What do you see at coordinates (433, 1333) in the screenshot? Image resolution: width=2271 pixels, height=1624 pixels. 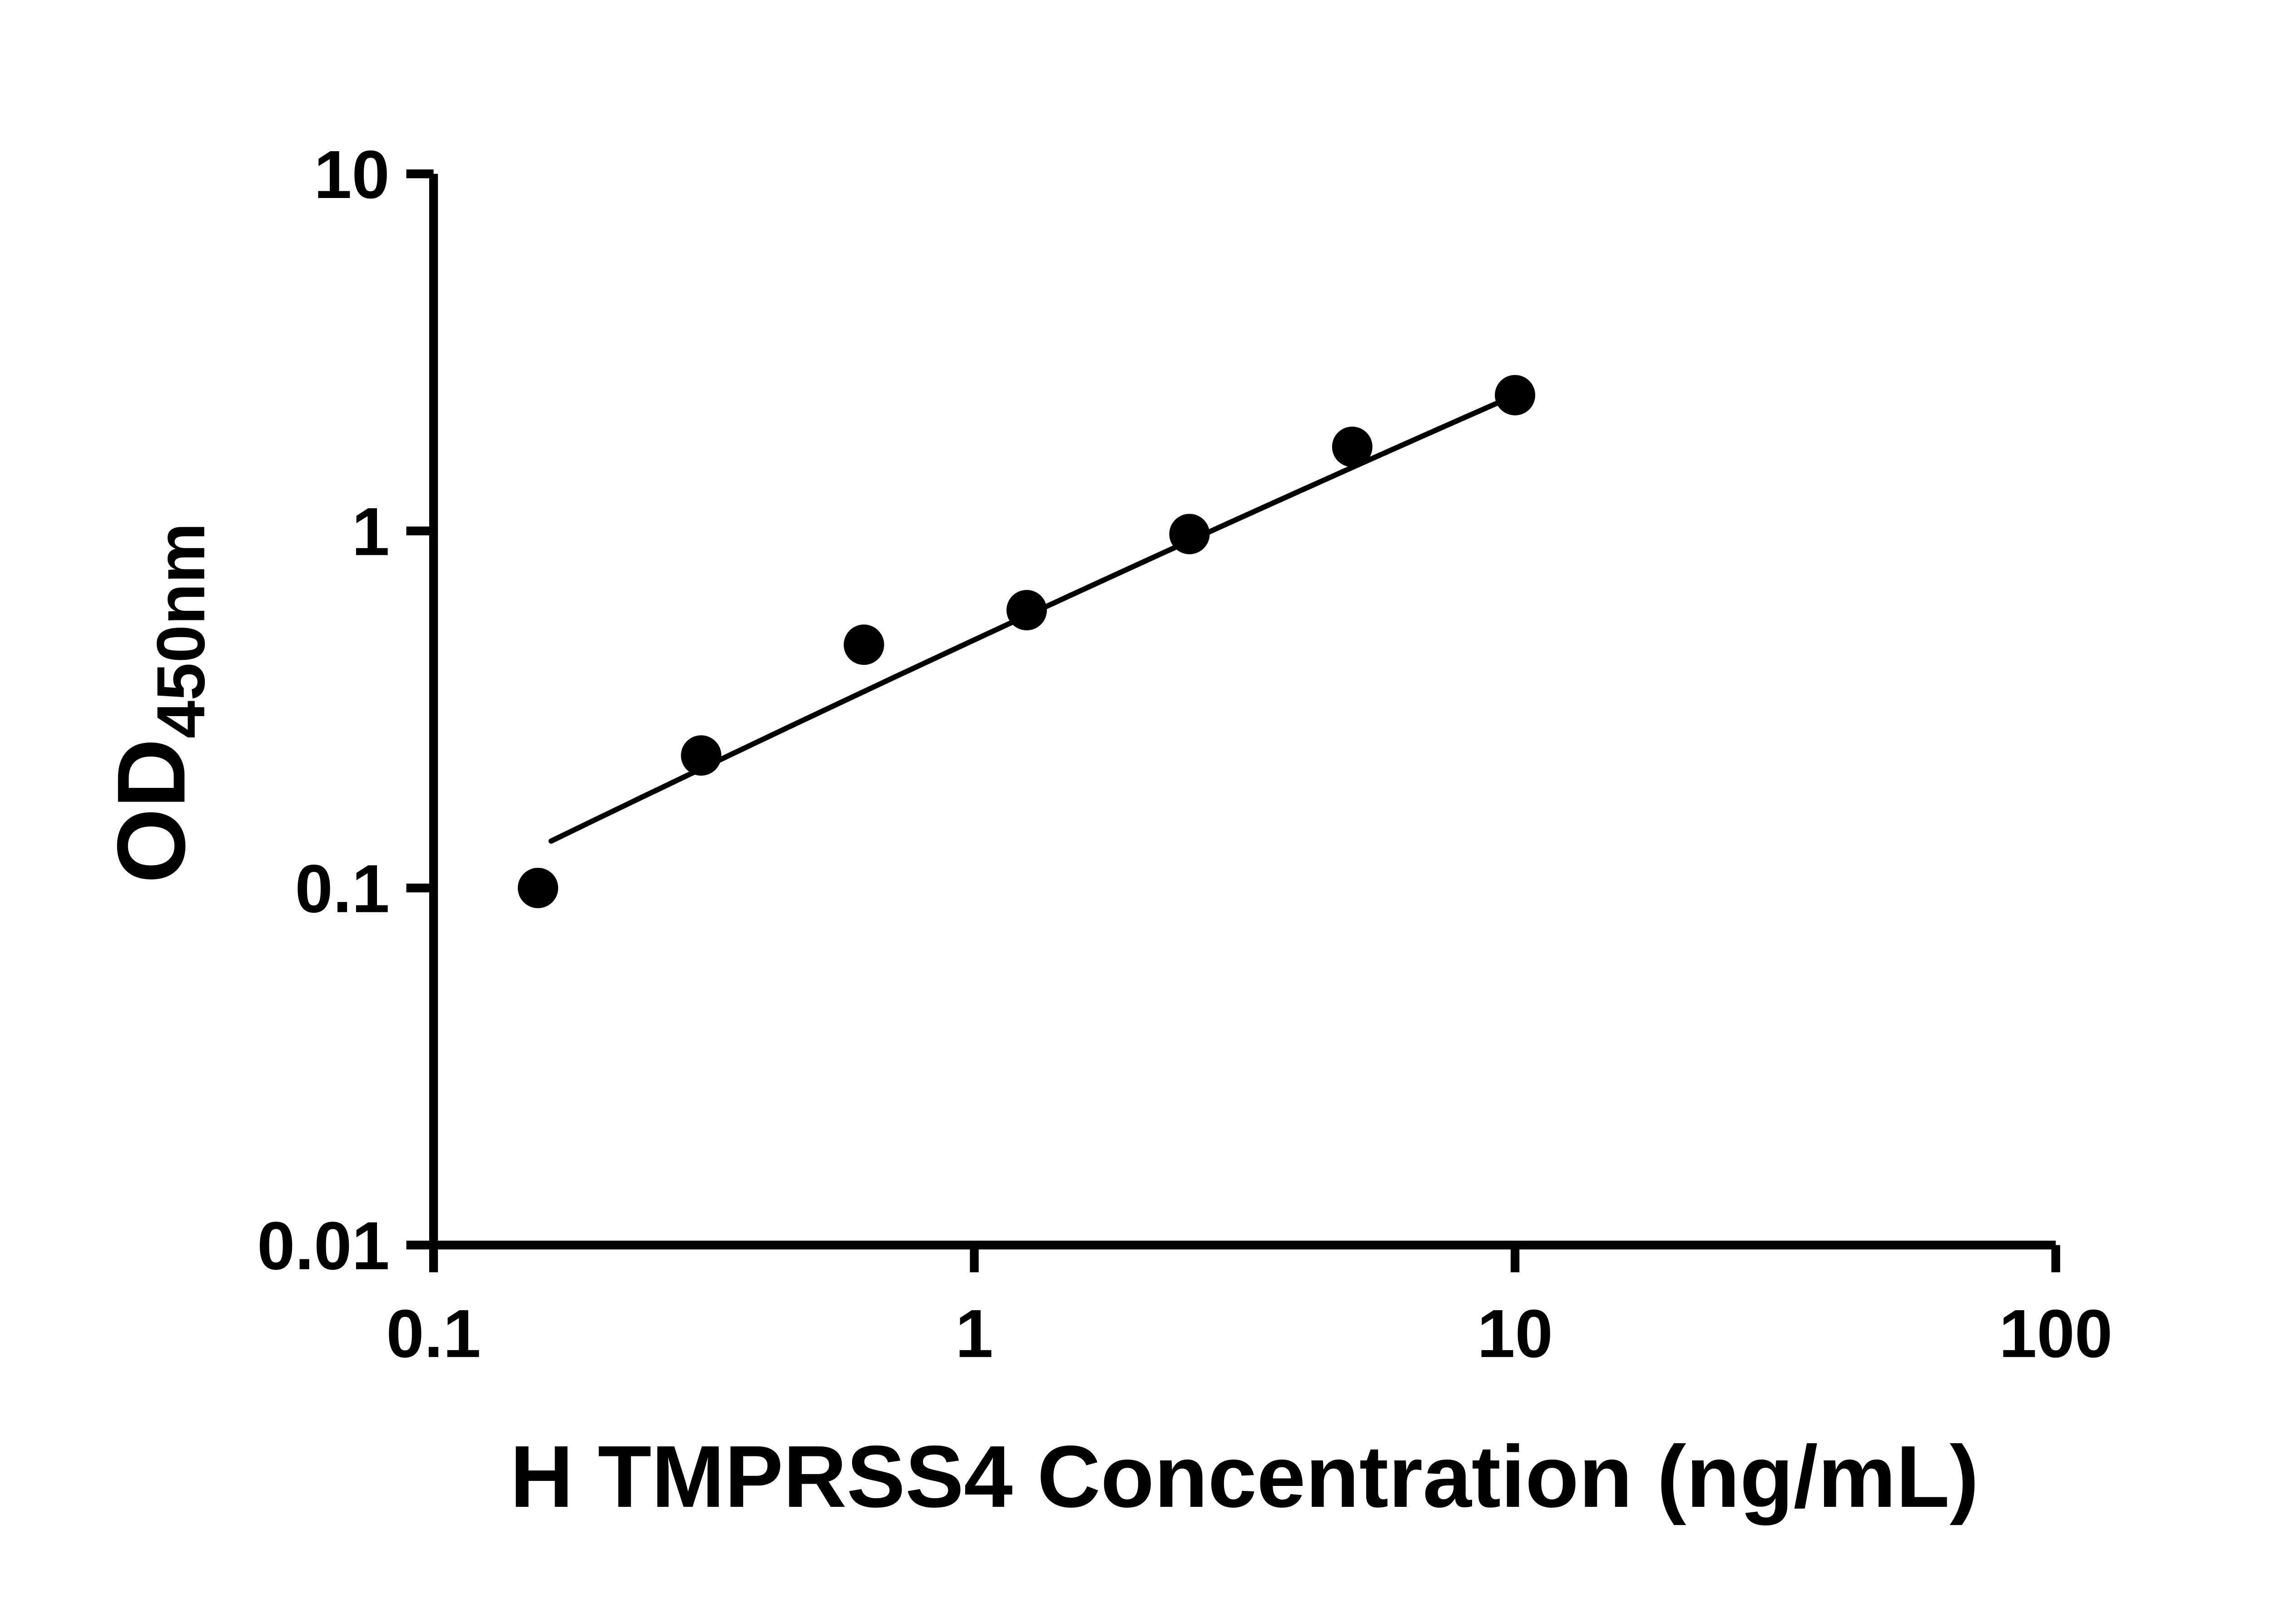 I see `x-tick-label: 0.1` at bounding box center [433, 1333].